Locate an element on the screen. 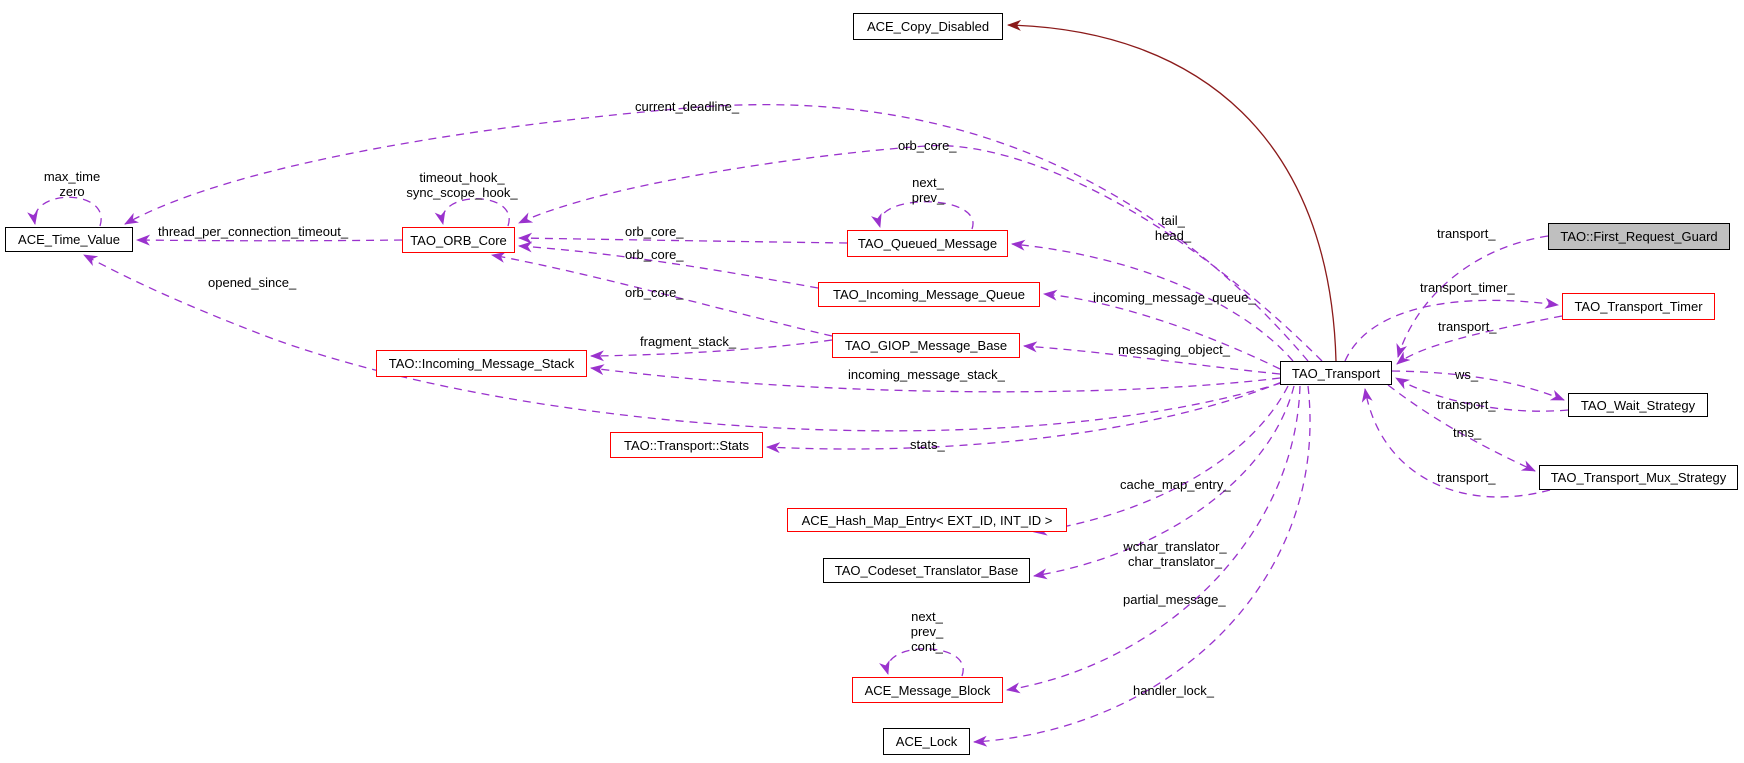 This screenshot has height=763, width=1744. edge-ws is located at coordinates (1478, 385).